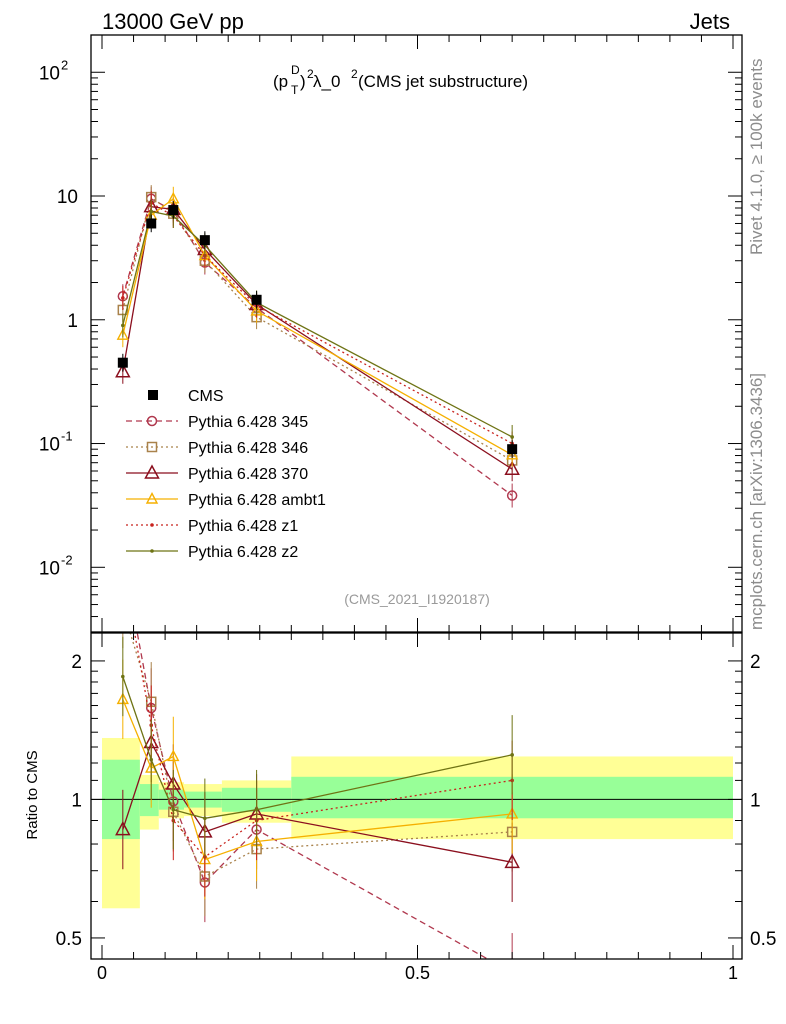 The image size is (786, 1024). What do you see at coordinates (733, 973) in the screenshot?
I see `x-tick-label: 1` at bounding box center [733, 973].